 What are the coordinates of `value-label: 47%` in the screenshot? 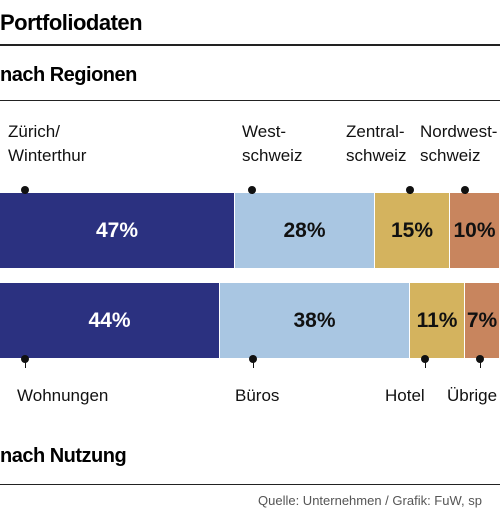 It's located at (117, 230).